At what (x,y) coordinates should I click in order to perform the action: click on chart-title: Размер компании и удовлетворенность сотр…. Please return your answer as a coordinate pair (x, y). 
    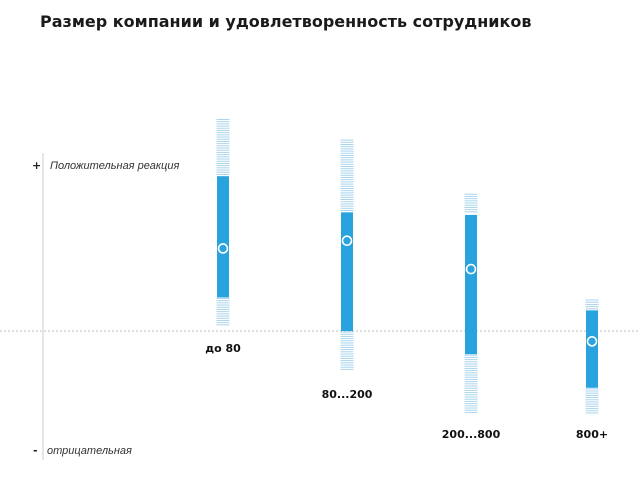
    Looking at the image, I should click on (286, 21).